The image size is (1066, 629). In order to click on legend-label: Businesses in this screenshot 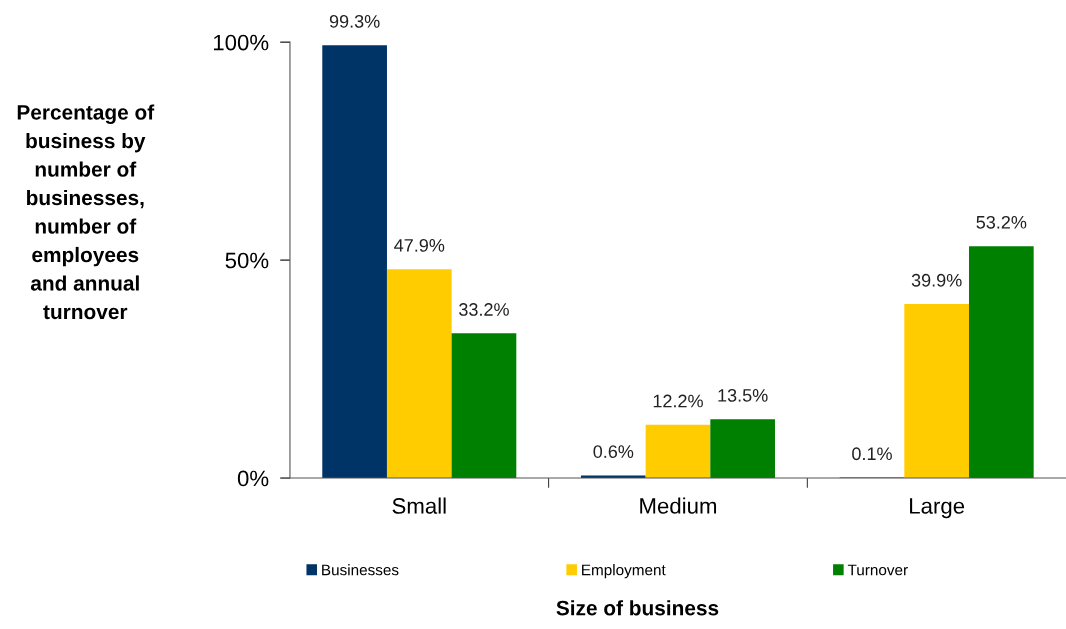, I will do `click(360, 570)`.